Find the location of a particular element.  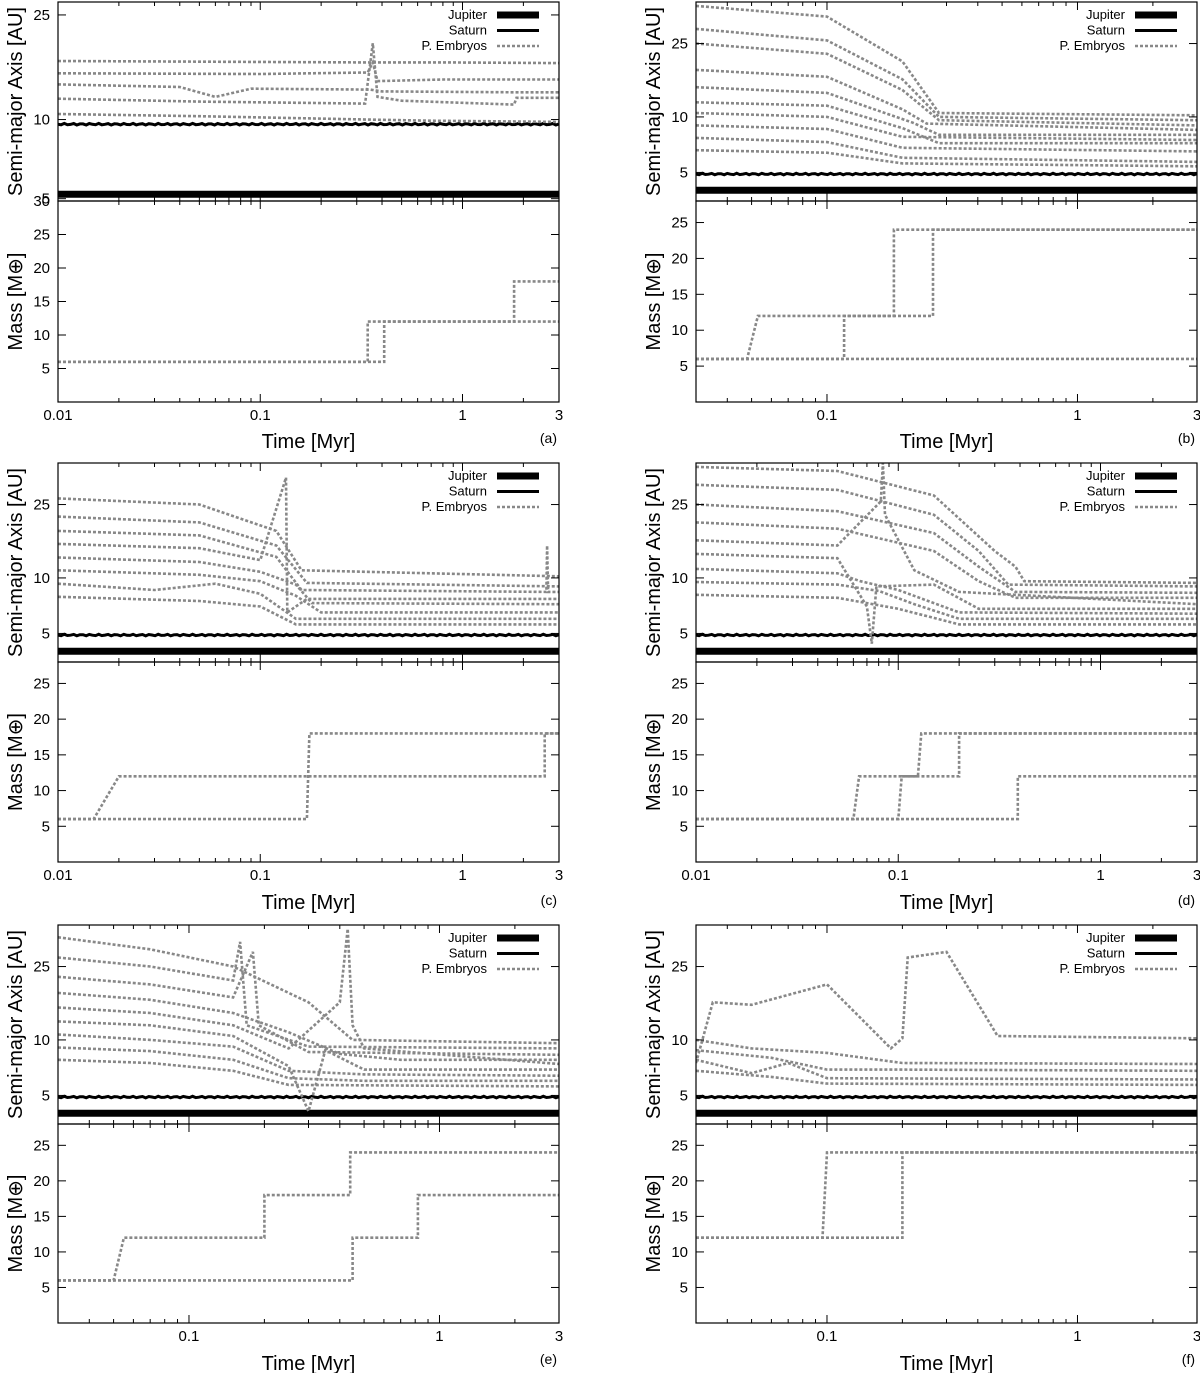

y-tick-label: 15 is located at coordinates (679, 1216).